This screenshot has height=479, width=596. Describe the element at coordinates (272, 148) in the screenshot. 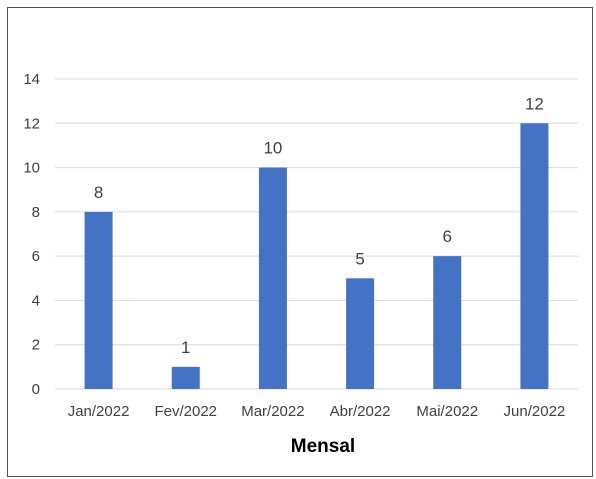

I see `data-label: 10` at that location.